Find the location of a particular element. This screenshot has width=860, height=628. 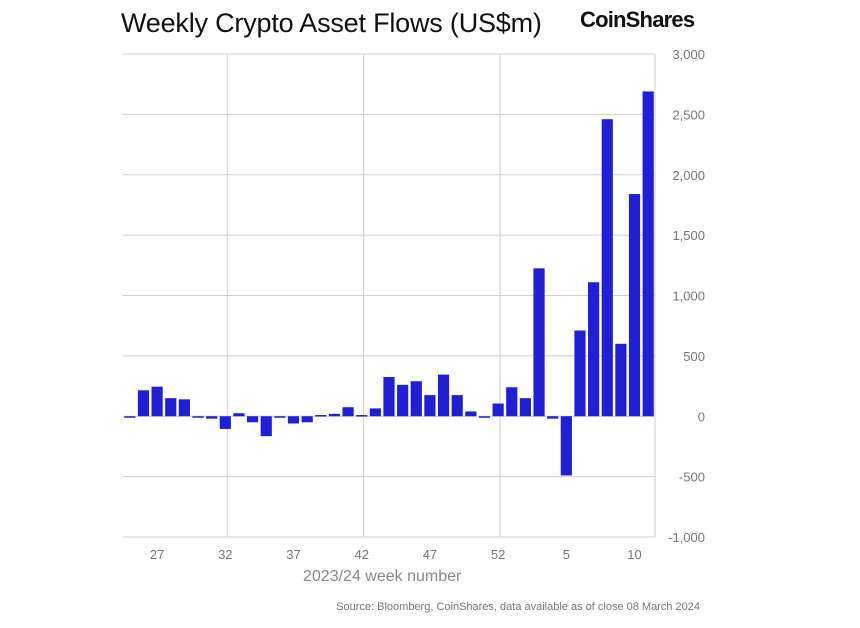

x-tick-label: 42 is located at coordinates (361, 554).